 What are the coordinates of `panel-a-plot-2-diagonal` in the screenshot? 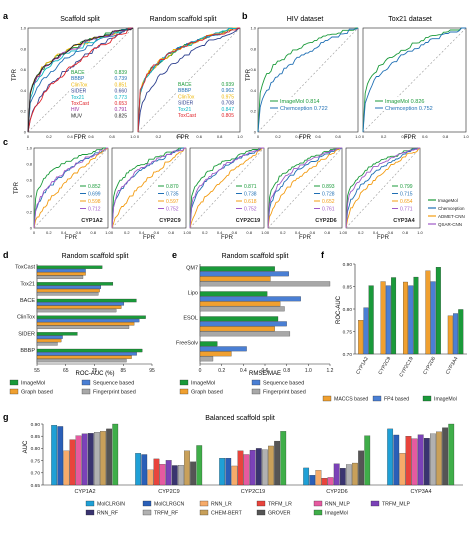 It's located at (189, 80).